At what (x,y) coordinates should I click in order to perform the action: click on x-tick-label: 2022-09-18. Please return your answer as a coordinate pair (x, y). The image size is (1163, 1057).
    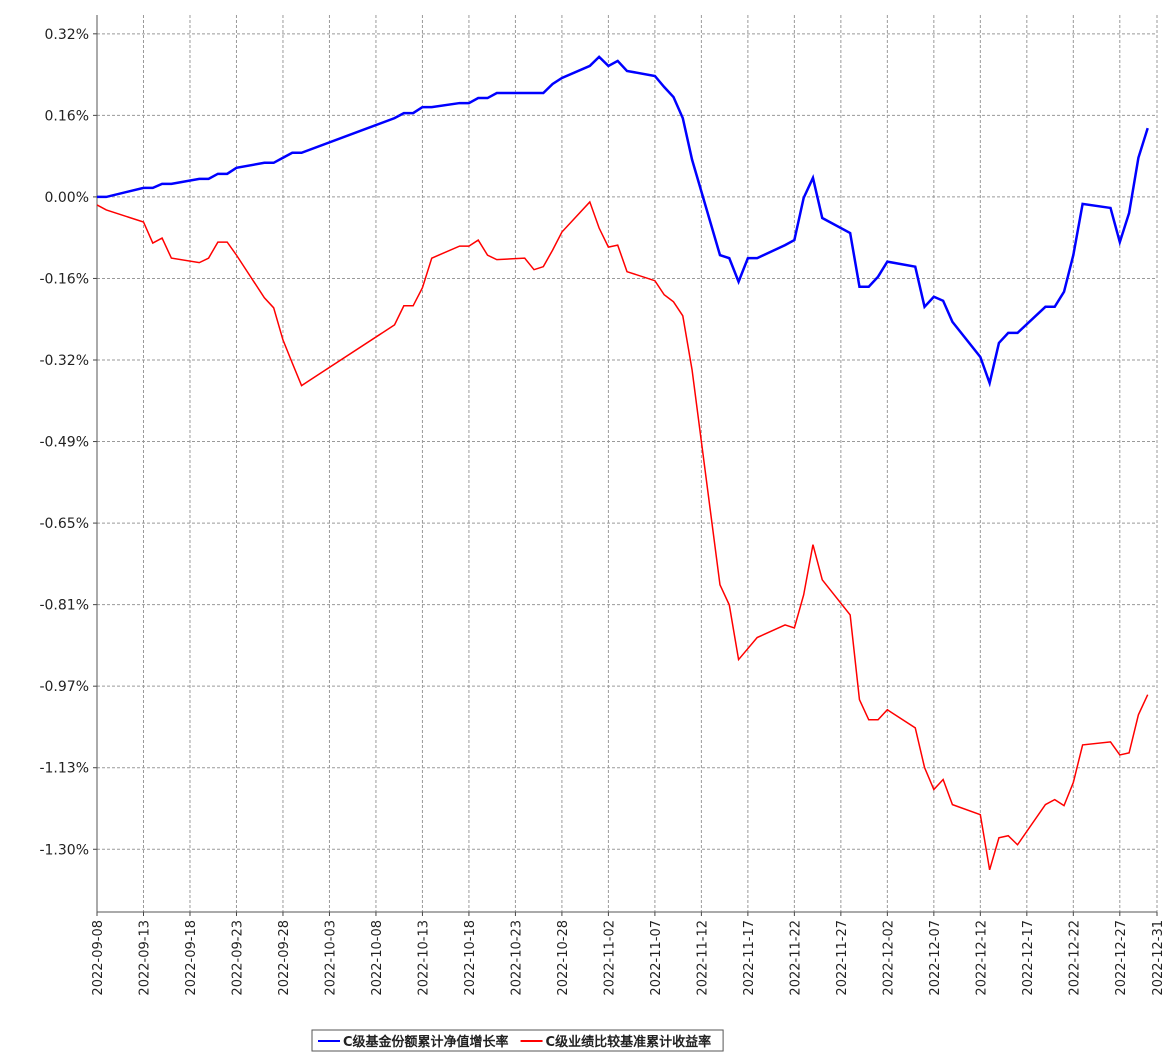
    Looking at the image, I should click on (191, 958).